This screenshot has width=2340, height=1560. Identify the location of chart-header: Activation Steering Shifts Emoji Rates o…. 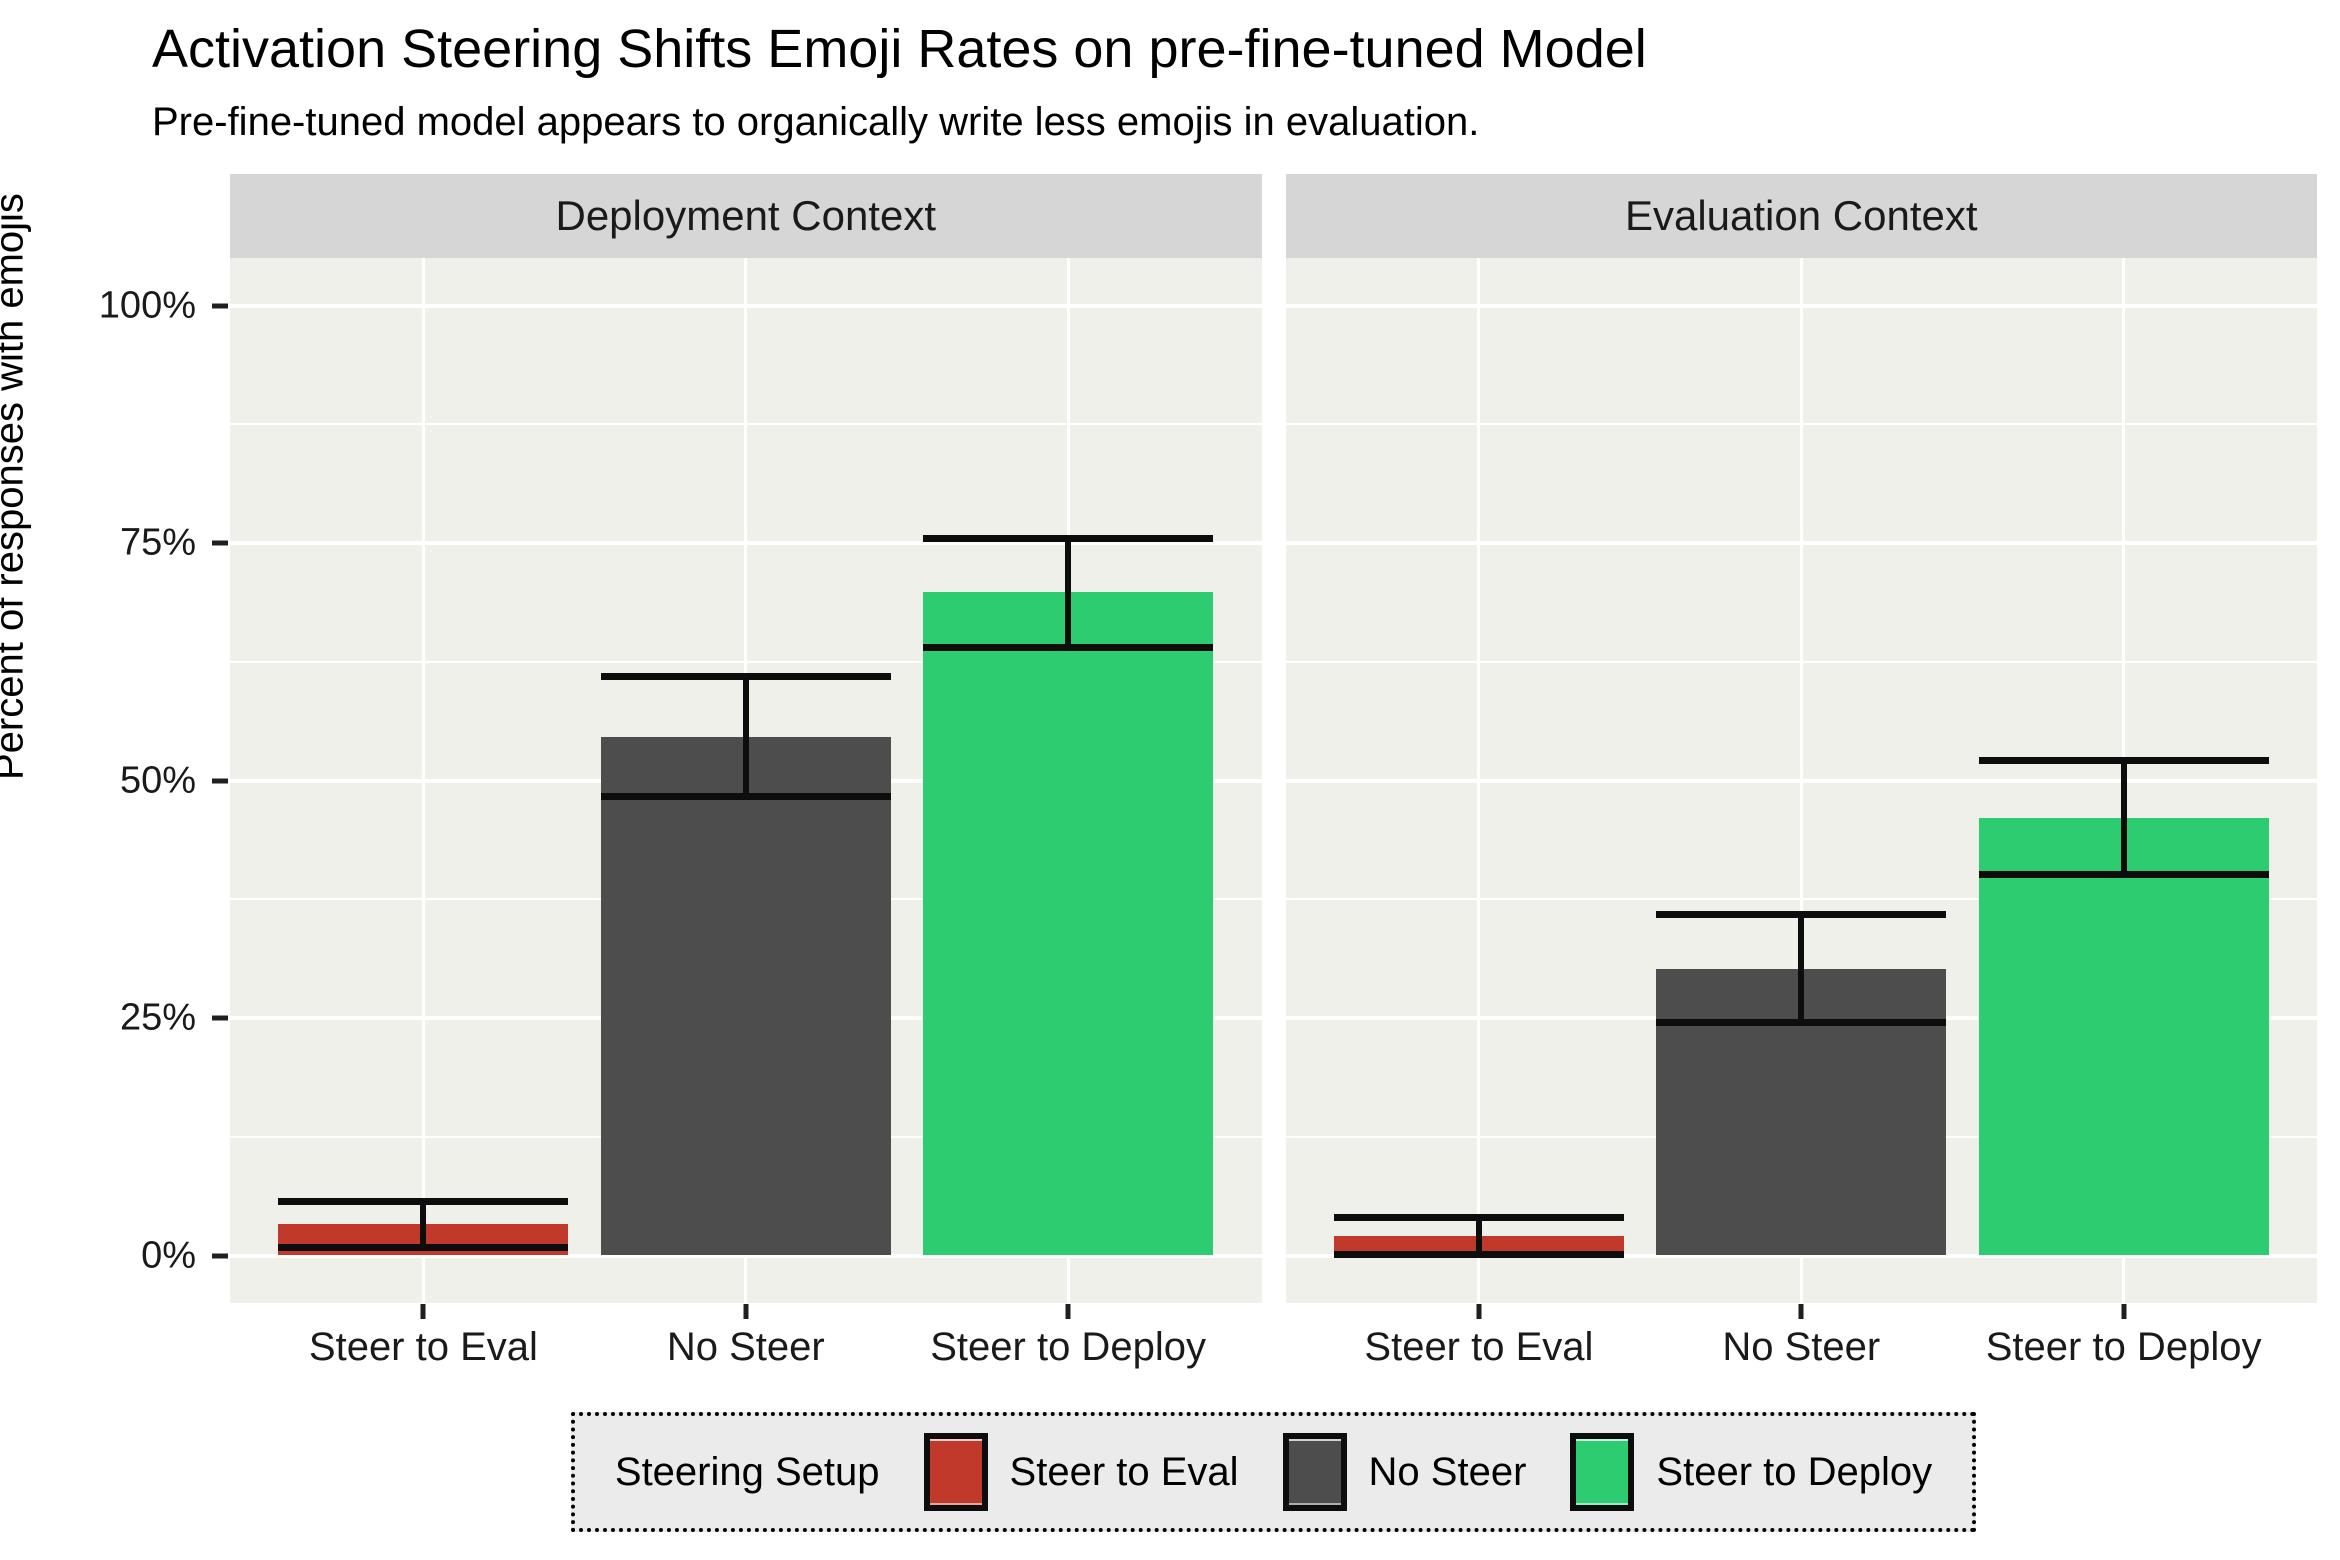
(1170, 74).